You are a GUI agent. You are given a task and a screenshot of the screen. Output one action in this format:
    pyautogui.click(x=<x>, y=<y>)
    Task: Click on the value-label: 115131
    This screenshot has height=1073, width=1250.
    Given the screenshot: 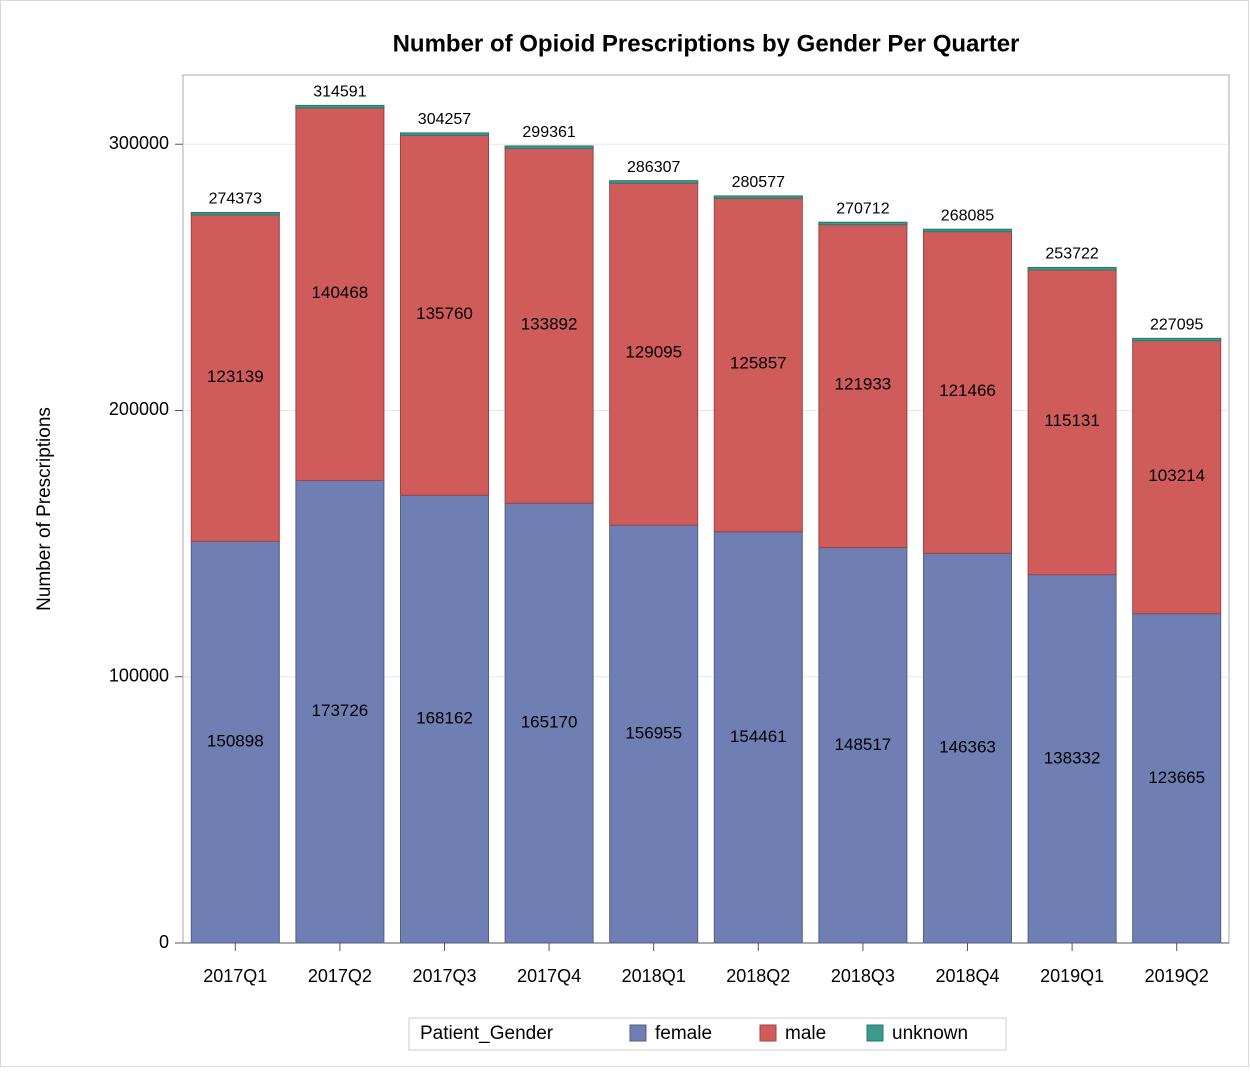 What is the action you would take?
    pyautogui.click(x=1071, y=420)
    